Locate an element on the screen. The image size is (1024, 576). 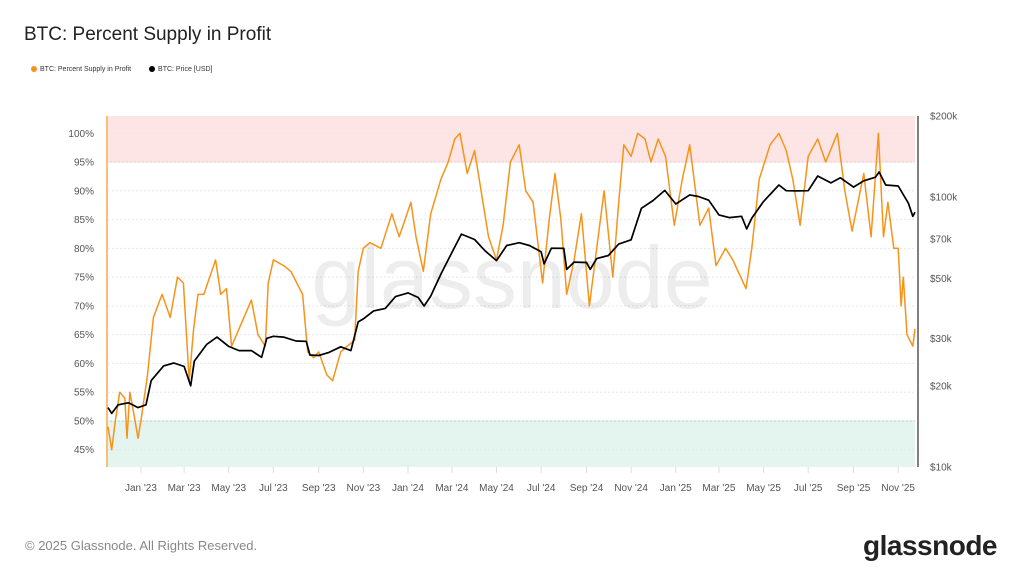
y-left-tick-label: 90% is located at coordinates (84, 191).